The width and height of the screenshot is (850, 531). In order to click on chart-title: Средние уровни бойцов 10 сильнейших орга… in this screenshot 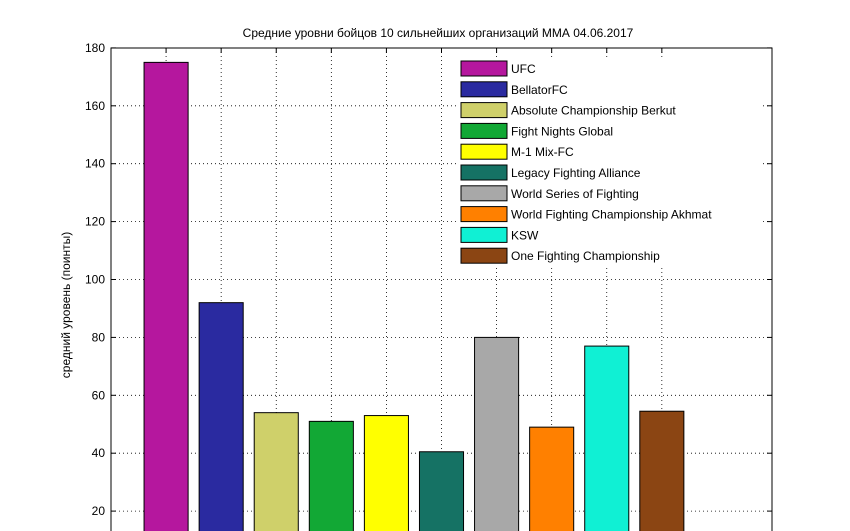, I will do `click(438, 33)`.